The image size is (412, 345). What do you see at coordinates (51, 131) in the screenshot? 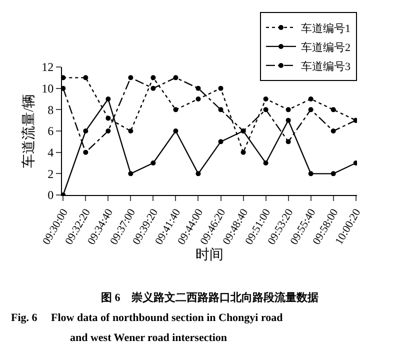
I see `y-tick-label: 6` at bounding box center [51, 131].